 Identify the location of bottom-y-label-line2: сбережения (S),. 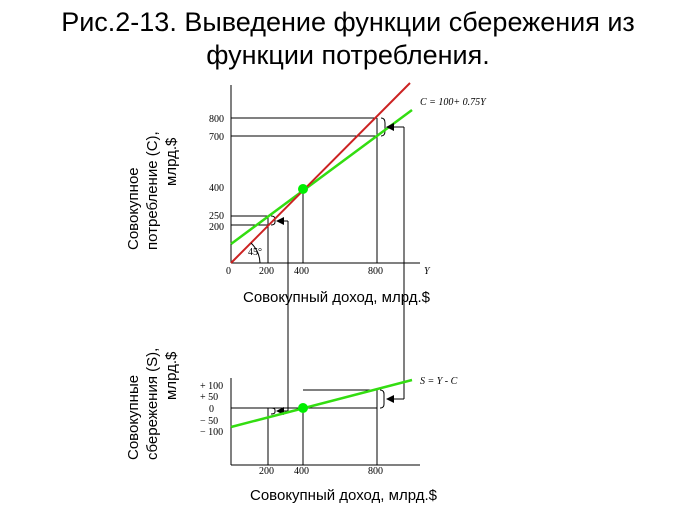
(152, 404).